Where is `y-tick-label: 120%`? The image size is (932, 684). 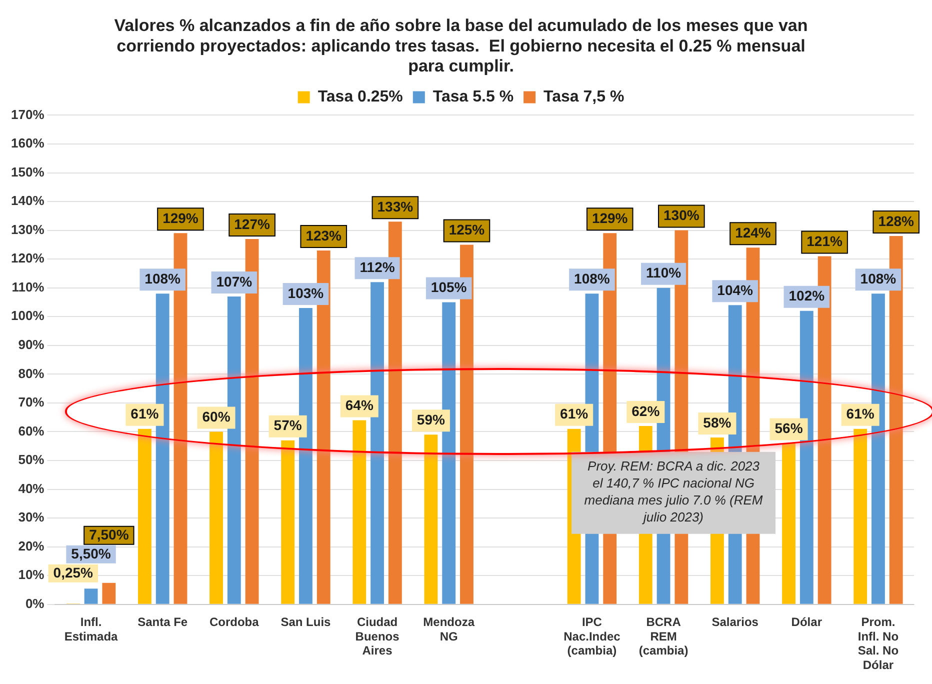
y-tick-label: 120% is located at coordinates (28, 258).